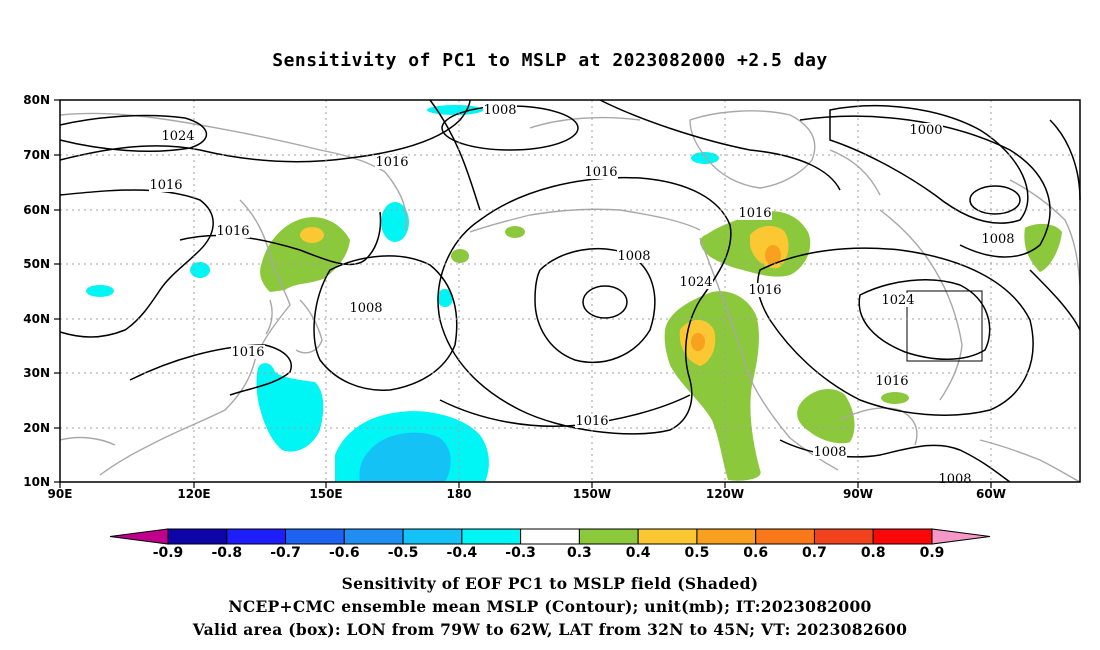 Image resolution: width=1100 pixels, height=650 pixels. I want to click on valid-area-box, so click(944, 326).